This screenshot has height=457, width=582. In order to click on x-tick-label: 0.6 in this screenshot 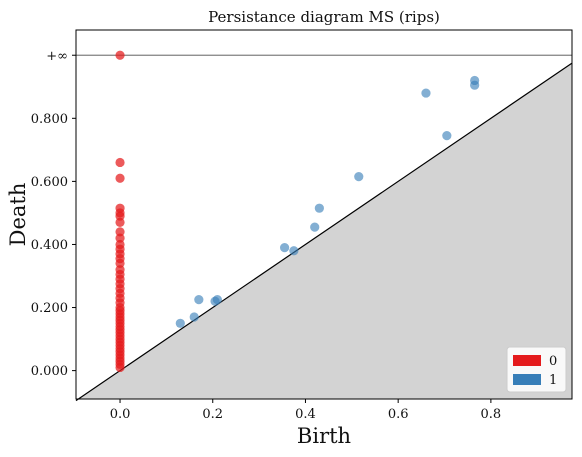, I will do `click(398, 414)`.